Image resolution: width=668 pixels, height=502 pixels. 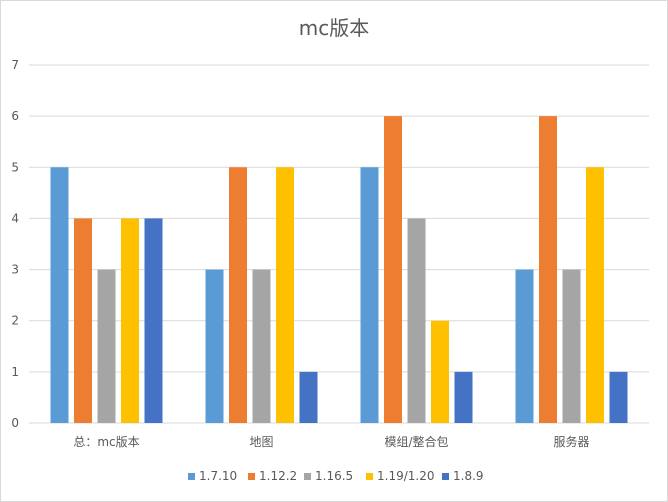 What do you see at coordinates (83, 320) in the screenshot?
I see `bar-1.12.2-总：mc版本` at bounding box center [83, 320].